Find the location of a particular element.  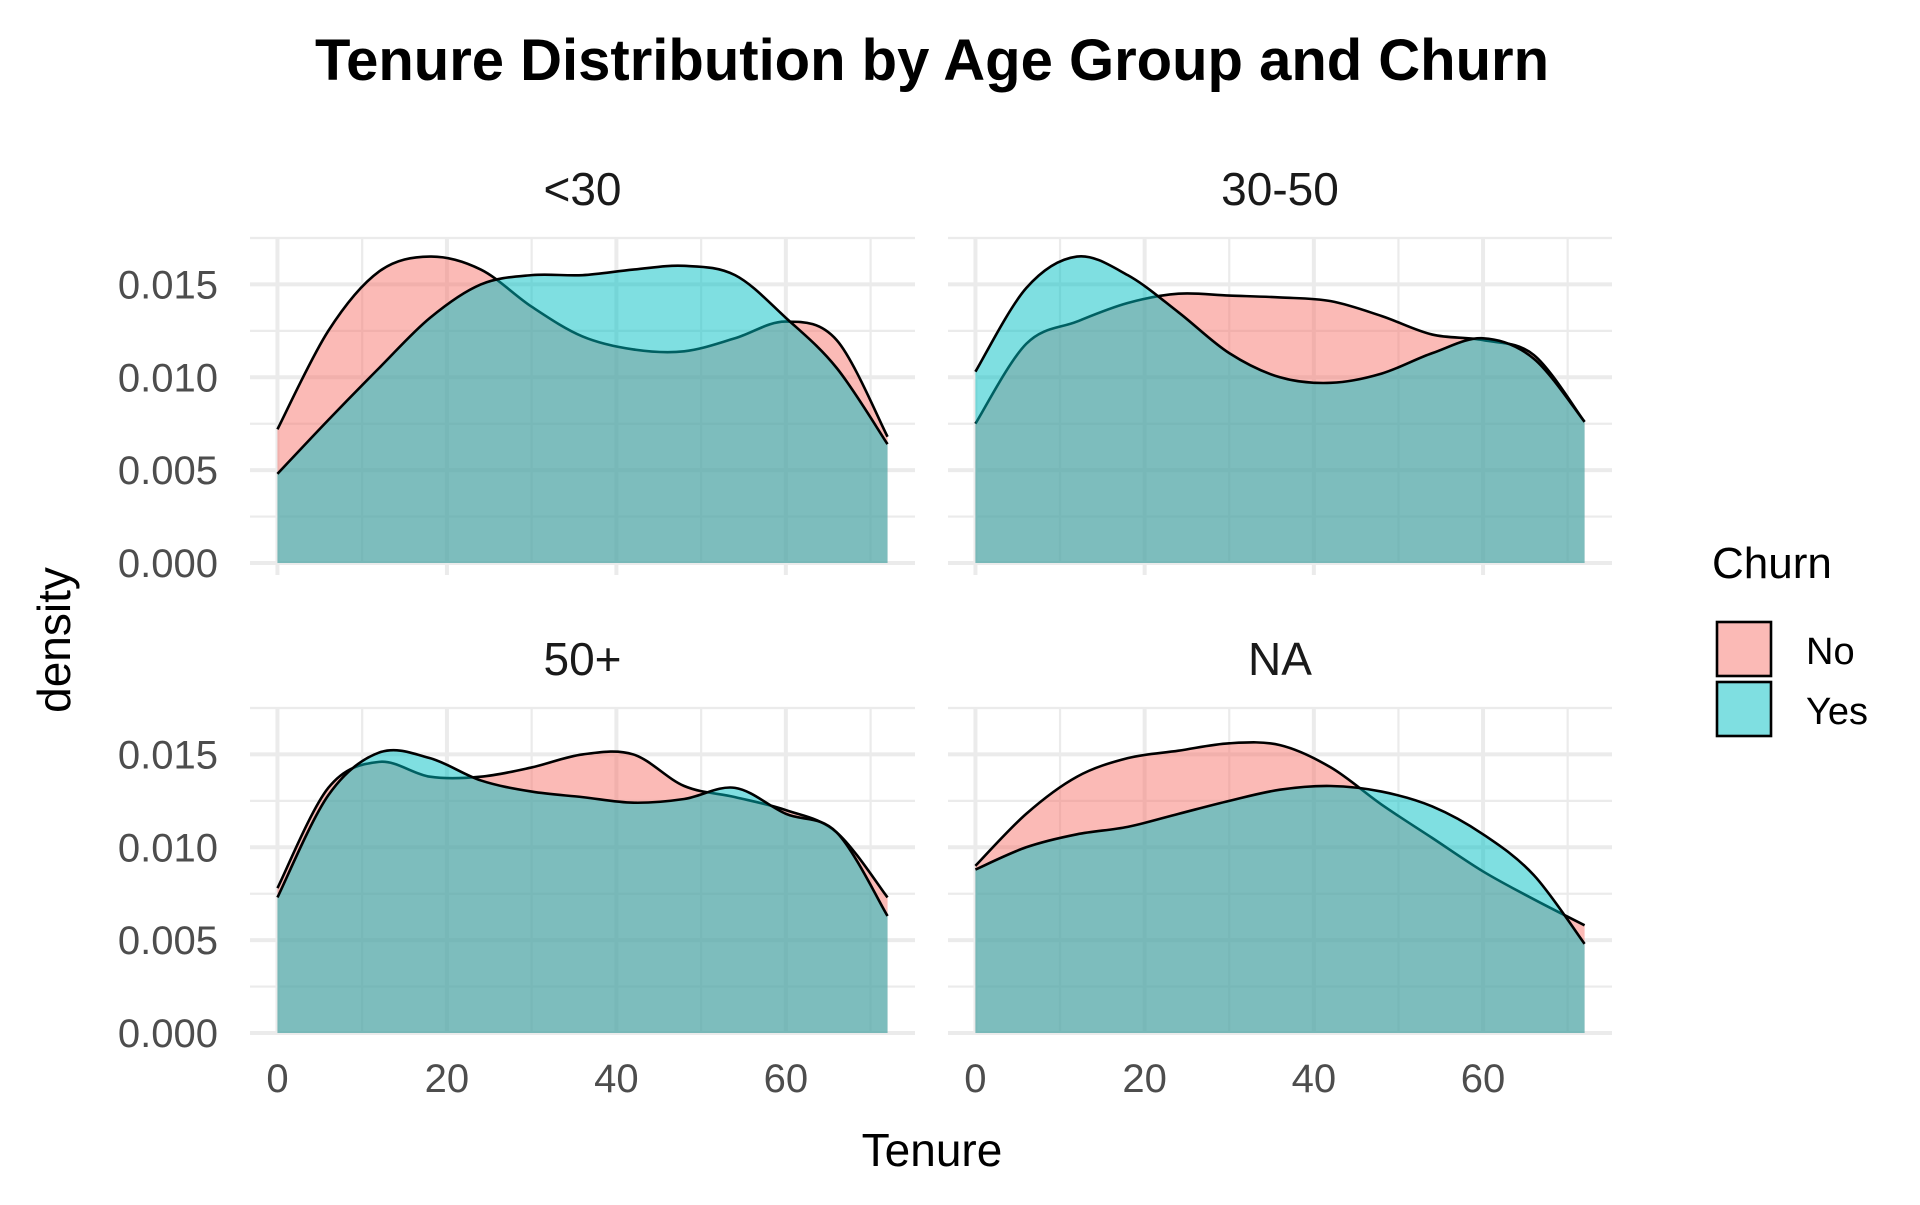

legend-key-yes is located at coordinates (1744, 709).